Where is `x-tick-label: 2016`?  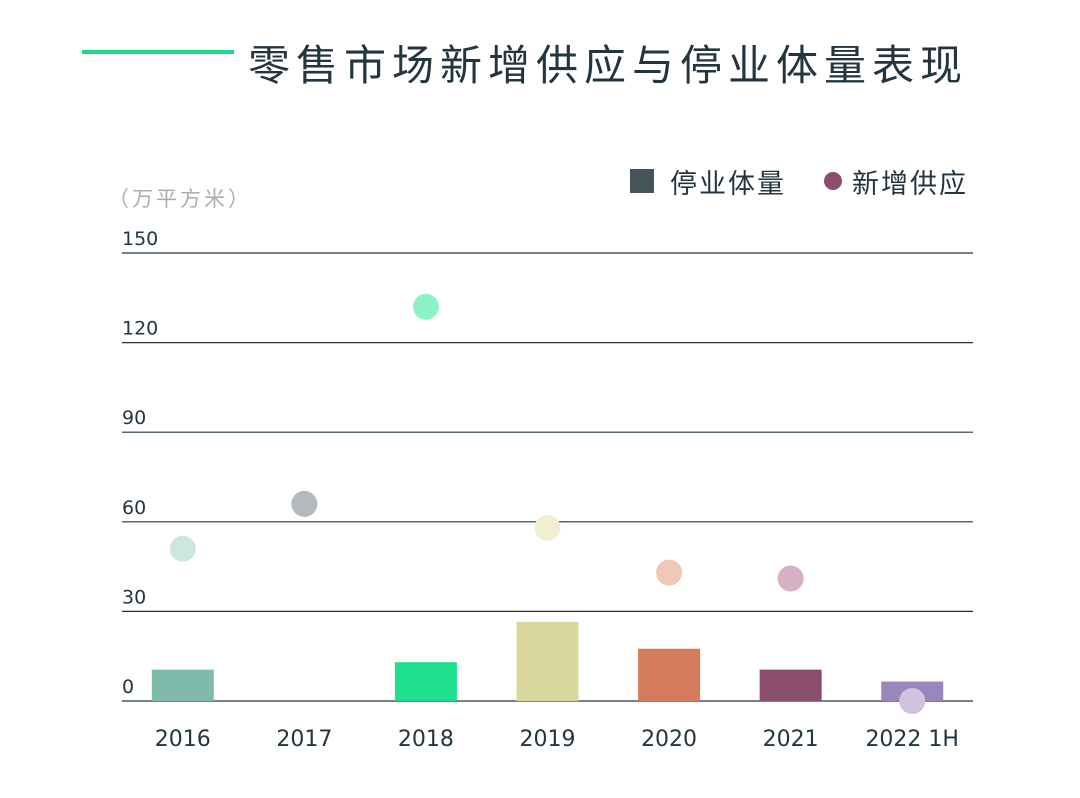 x-tick-label: 2016 is located at coordinates (183, 739).